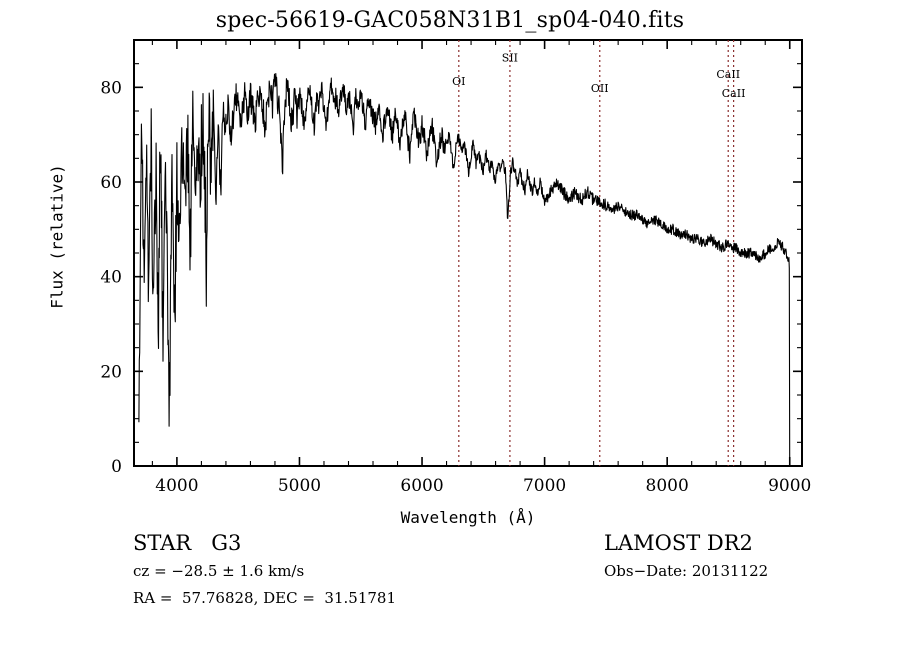 This screenshot has height=649, width=900. Describe the element at coordinates (678, 543) in the screenshot. I see `survey-label: LAMOST DR2` at that location.